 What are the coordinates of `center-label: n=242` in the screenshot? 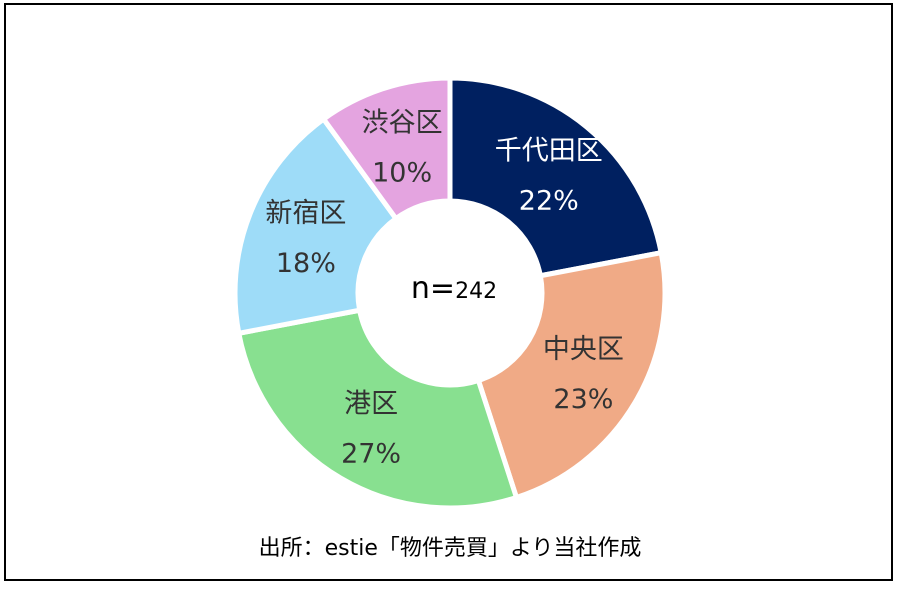 It's located at (454, 288).